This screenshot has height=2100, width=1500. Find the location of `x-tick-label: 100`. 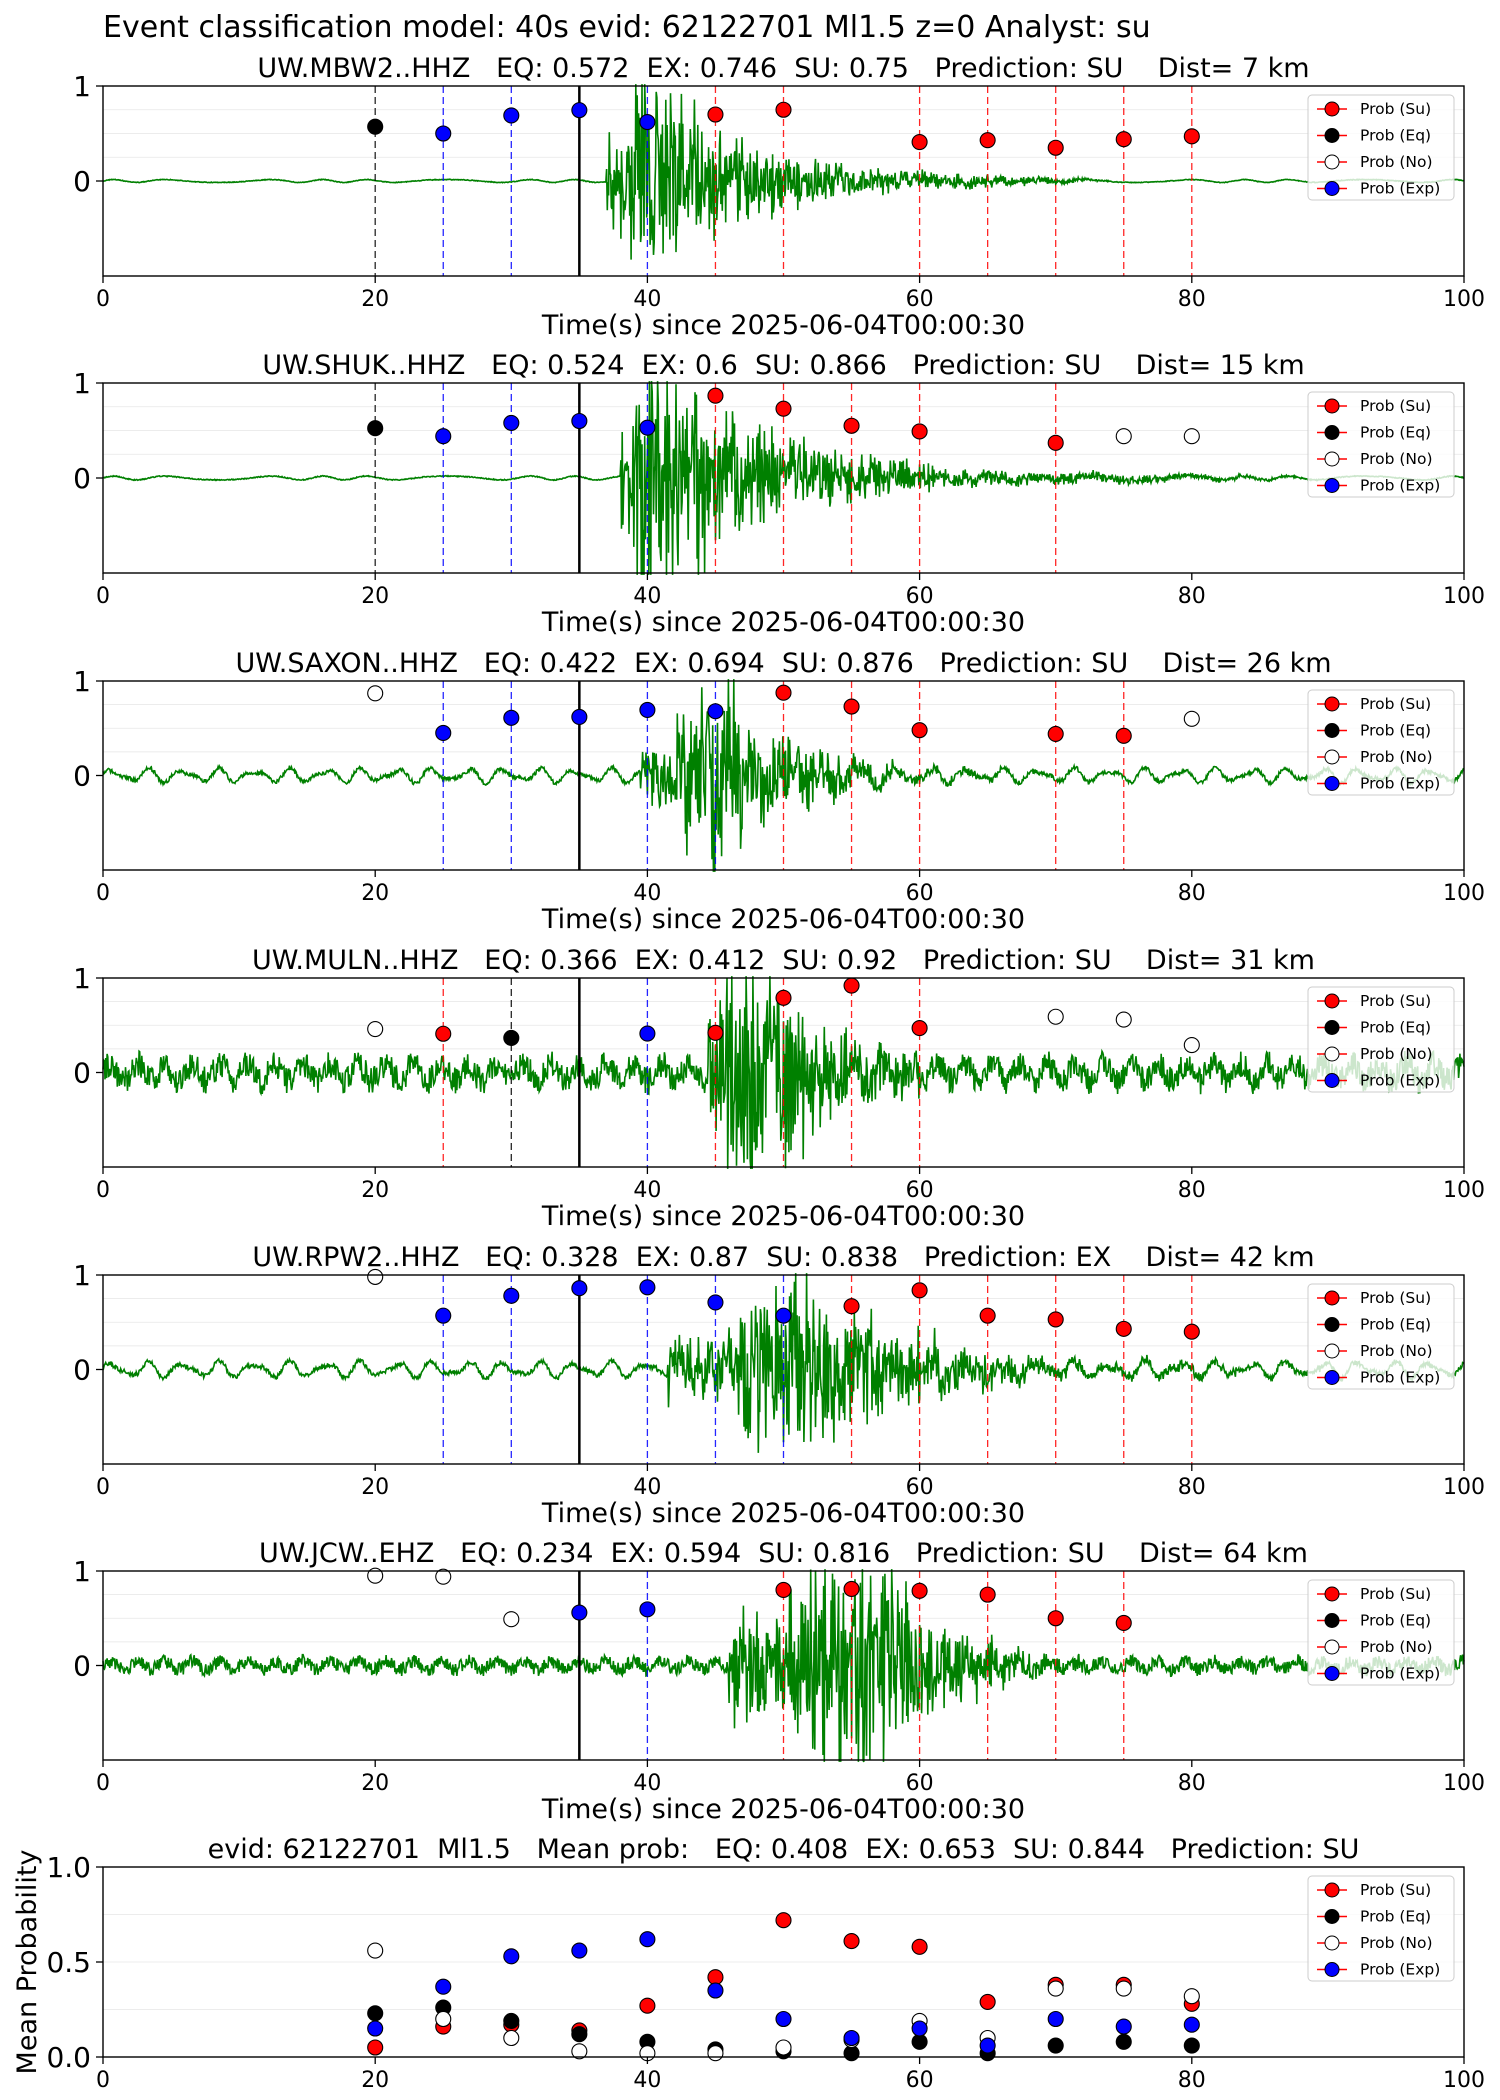

x-tick-label: 100 is located at coordinates (1464, 596).